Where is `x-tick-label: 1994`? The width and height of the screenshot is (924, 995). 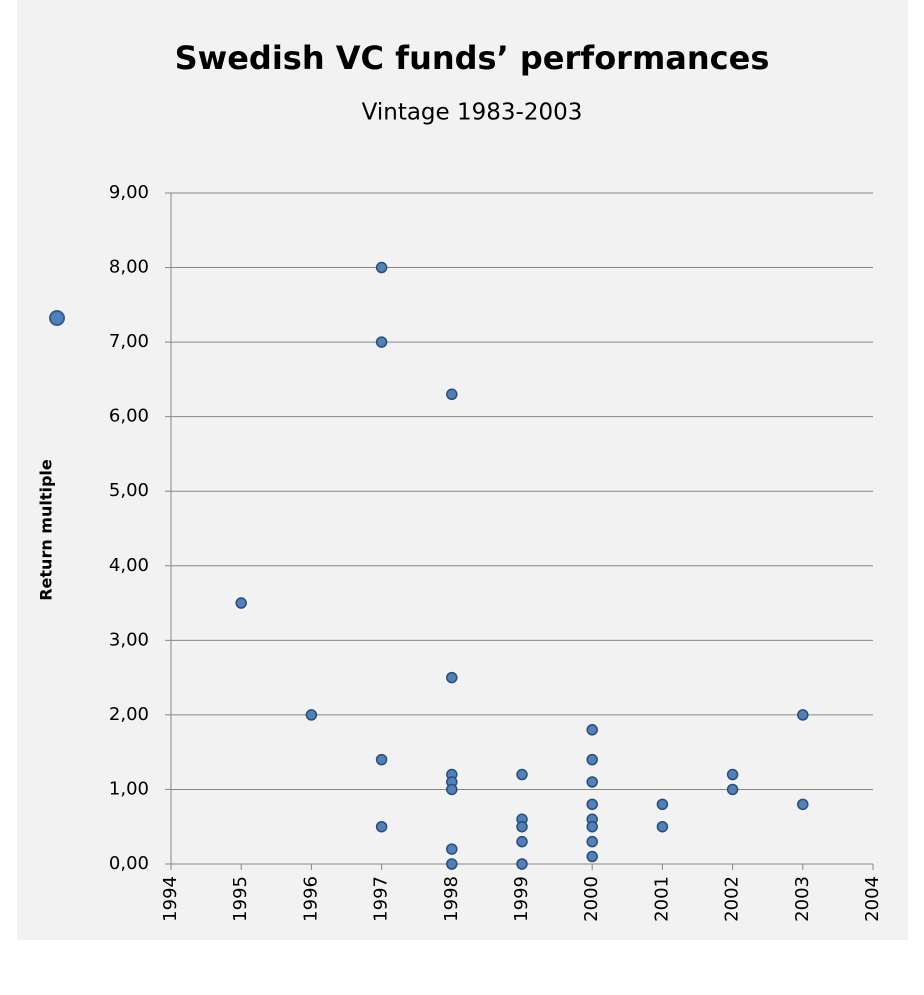 x-tick-label: 1994 is located at coordinates (170, 899).